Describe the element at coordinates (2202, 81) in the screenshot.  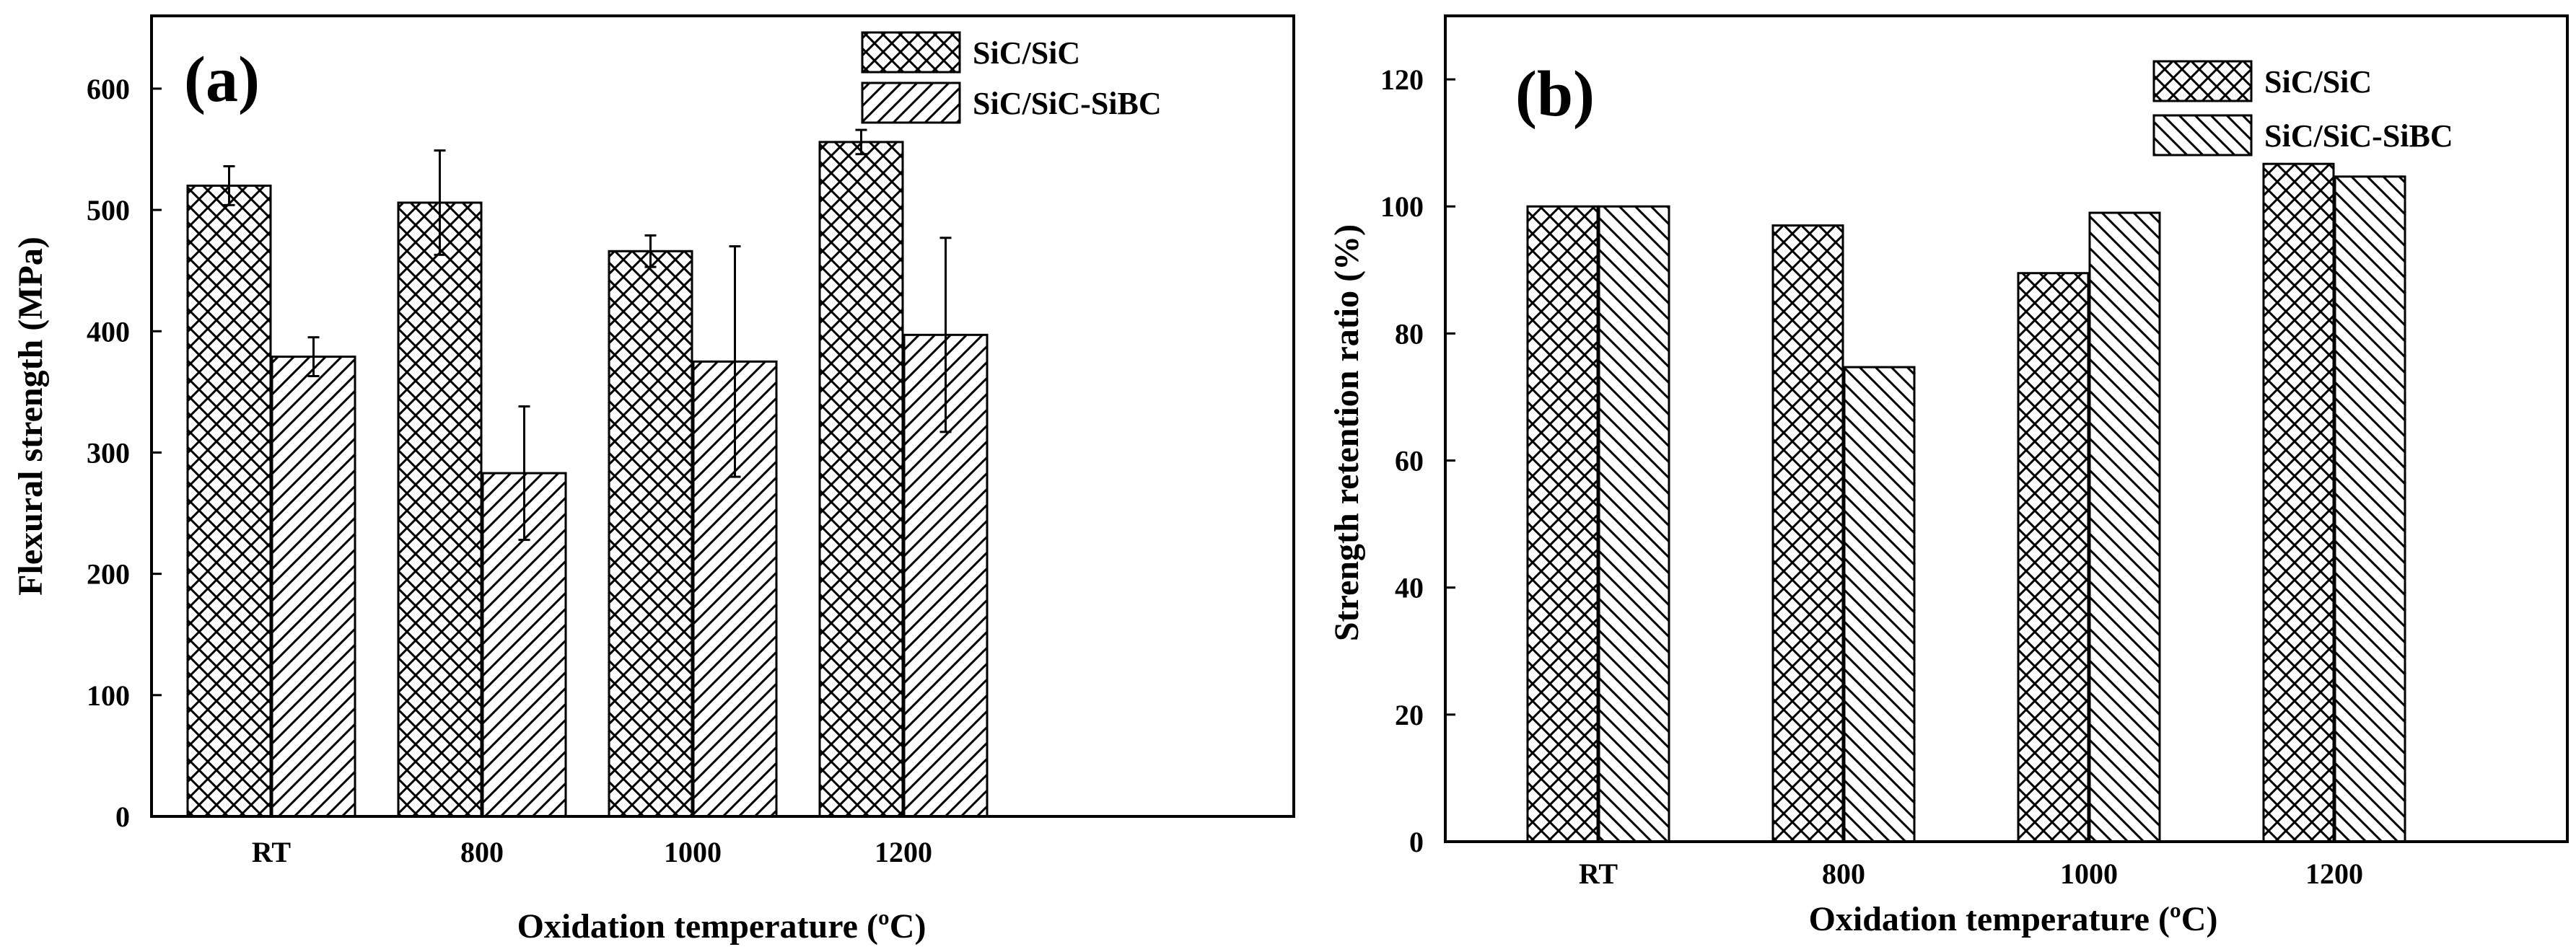
I see `legend-swatch-sic-sic-b` at that location.